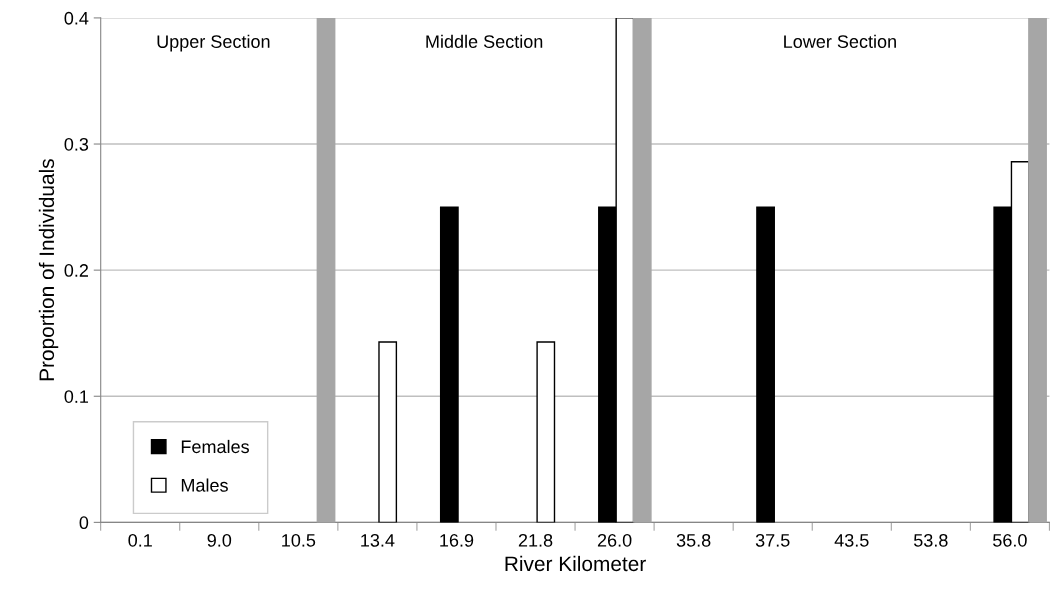  I want to click on x-tick-label: 53.8, so click(930, 540).